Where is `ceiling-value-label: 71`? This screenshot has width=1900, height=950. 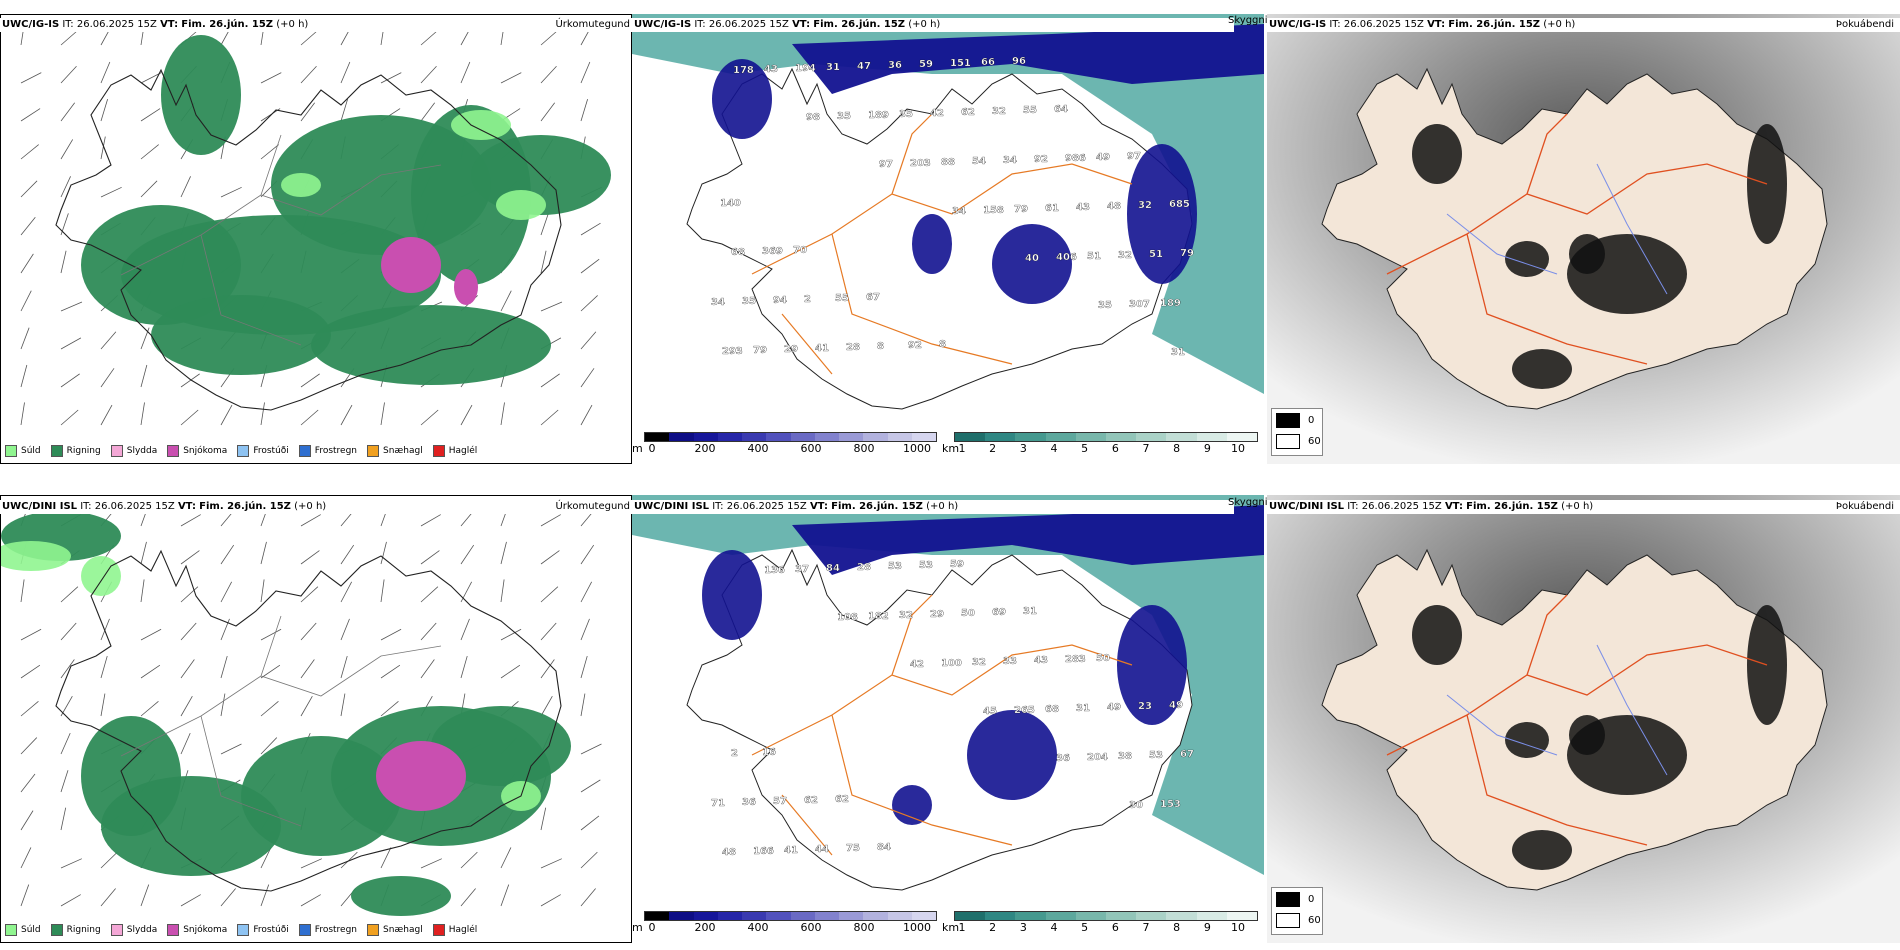 ceiling-value-label: 71 is located at coordinates (718, 803).